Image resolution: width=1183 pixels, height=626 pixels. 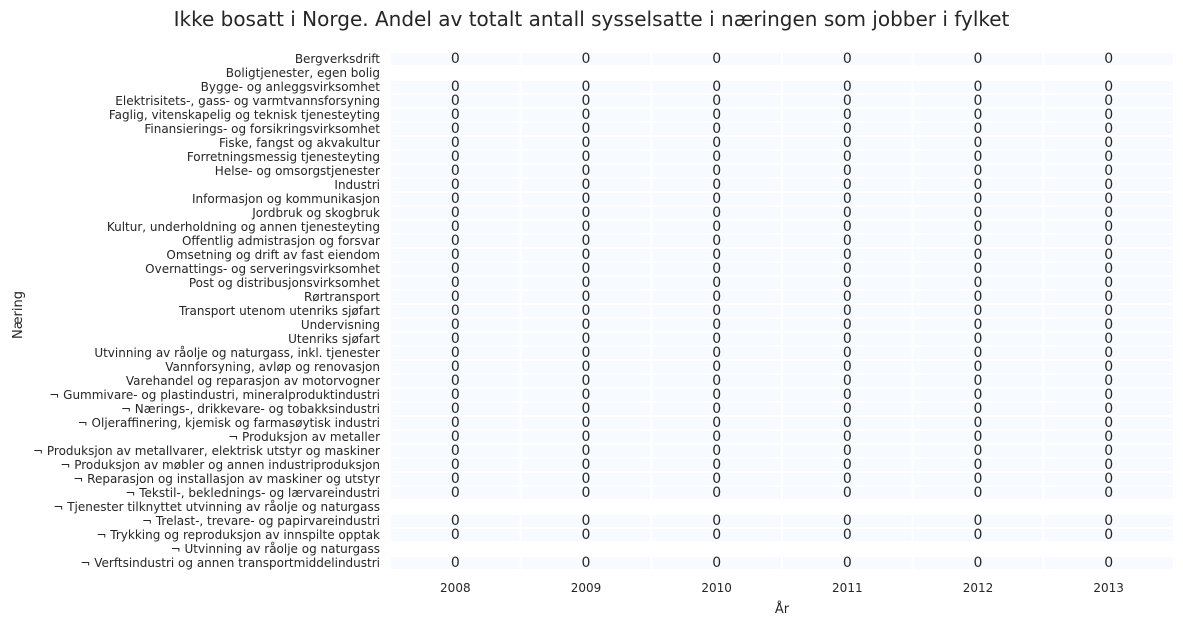 I want to click on row-label: Varehandel og reparasjon av motorvogner, so click(x=253, y=381).